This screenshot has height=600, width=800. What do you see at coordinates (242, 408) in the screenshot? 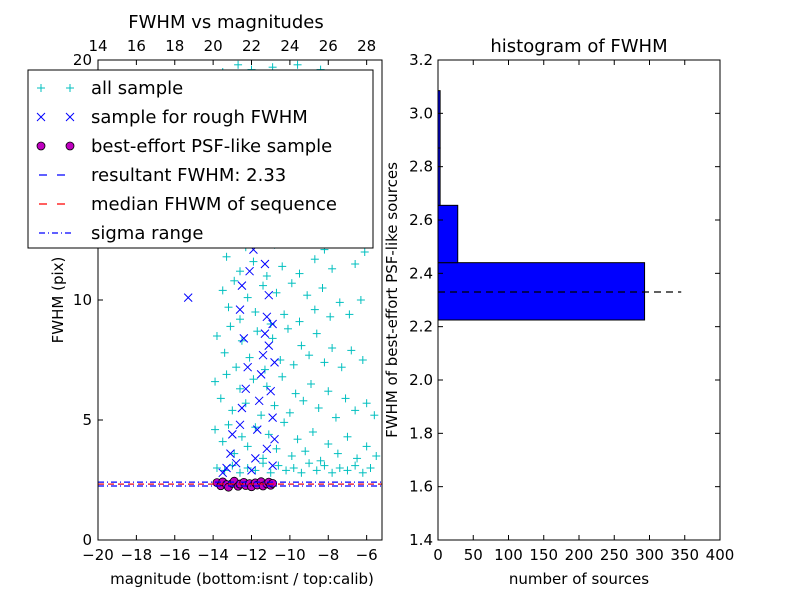
I see `point-x-6-d2` at bounding box center [242, 408].